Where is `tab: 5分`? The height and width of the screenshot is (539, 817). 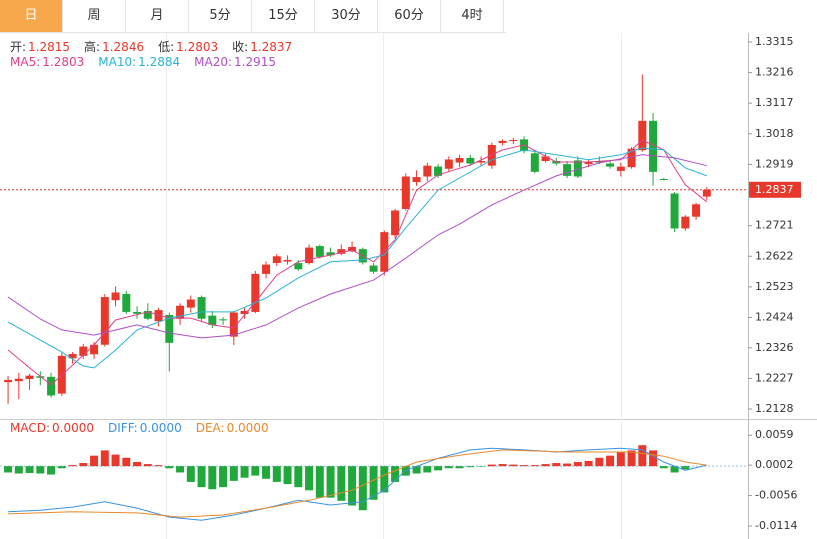 tab: 5分 is located at coordinates (220, 16).